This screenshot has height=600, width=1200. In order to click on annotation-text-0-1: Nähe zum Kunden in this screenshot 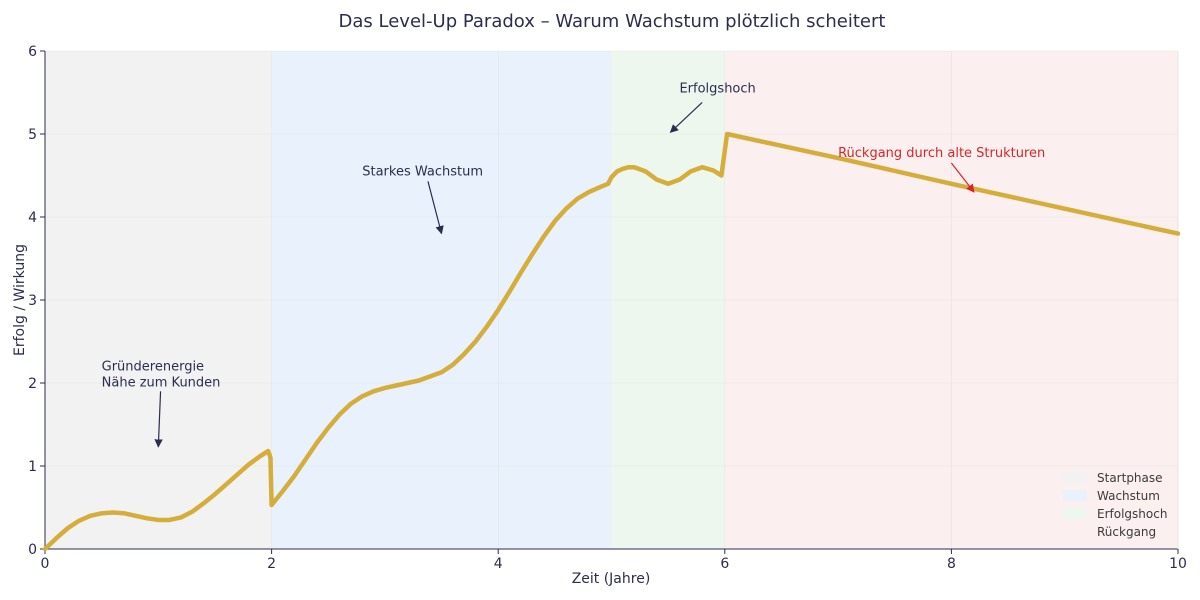, I will do `click(161, 383)`.